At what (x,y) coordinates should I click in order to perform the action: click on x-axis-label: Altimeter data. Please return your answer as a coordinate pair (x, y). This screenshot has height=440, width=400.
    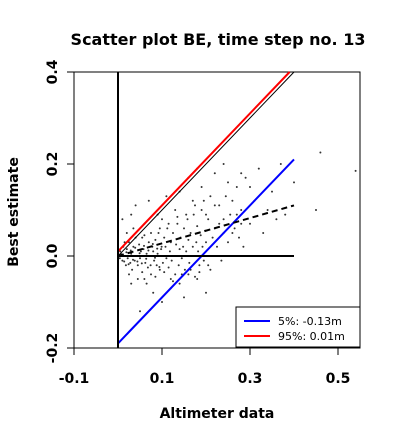
    Looking at the image, I should click on (217, 414).